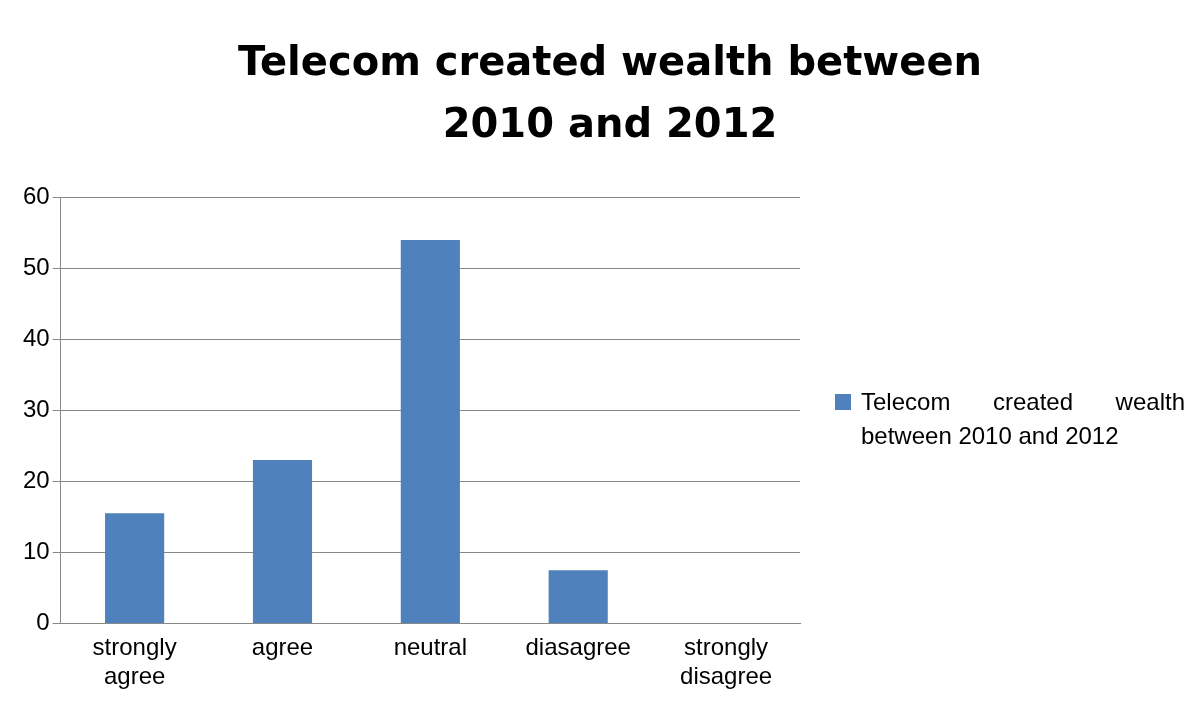  I want to click on x-tick-label: neutral, so click(430, 647).